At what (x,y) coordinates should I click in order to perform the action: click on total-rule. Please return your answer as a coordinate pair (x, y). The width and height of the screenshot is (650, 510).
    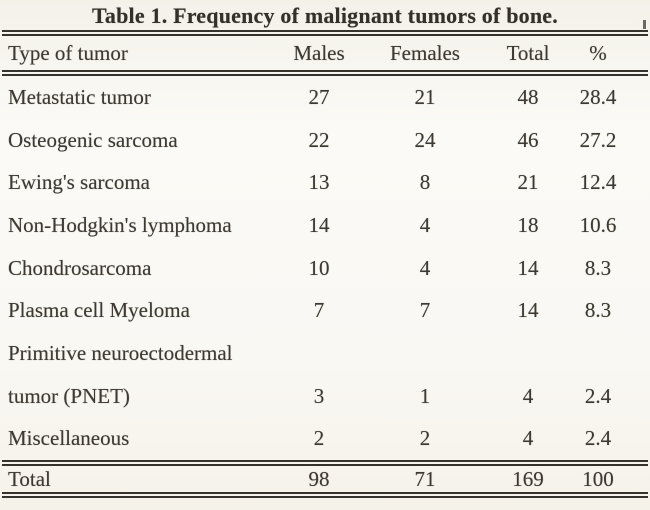
    Looking at the image, I should click on (325, 463).